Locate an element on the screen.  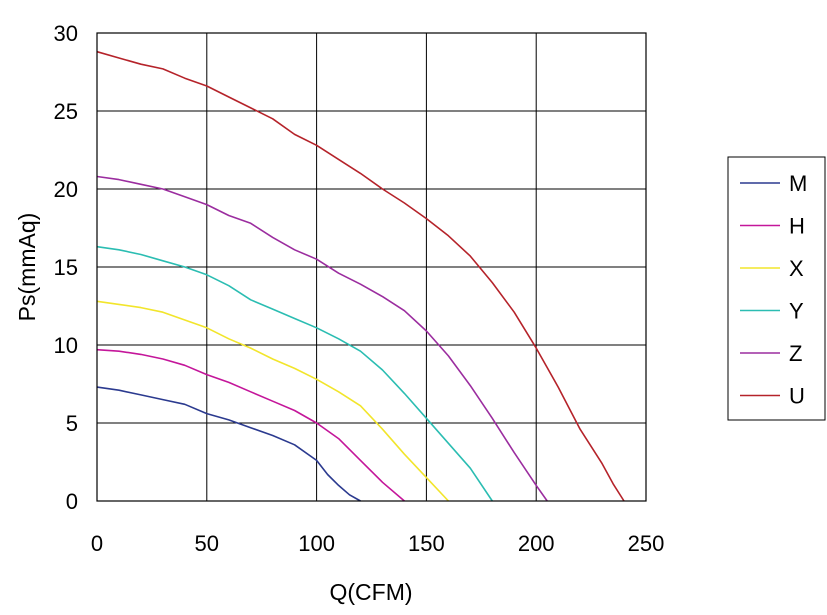
y-tick-label: 5 is located at coordinates (72, 423).